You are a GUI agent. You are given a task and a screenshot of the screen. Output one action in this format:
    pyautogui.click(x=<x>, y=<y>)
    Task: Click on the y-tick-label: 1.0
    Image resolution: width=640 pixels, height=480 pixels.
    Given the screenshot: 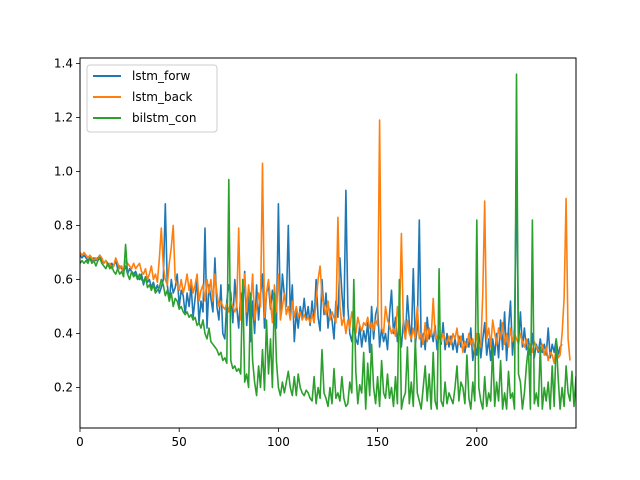 What is the action you would take?
    pyautogui.click(x=63, y=171)
    